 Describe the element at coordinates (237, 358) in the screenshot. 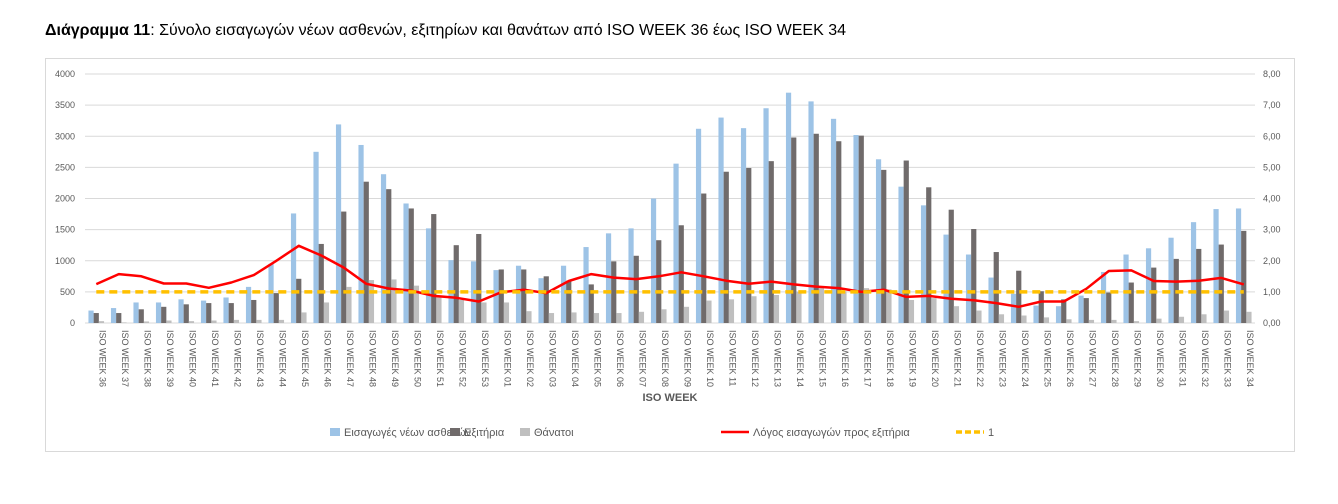

I see `x-tick-label: ISO WEEK 42` at that location.